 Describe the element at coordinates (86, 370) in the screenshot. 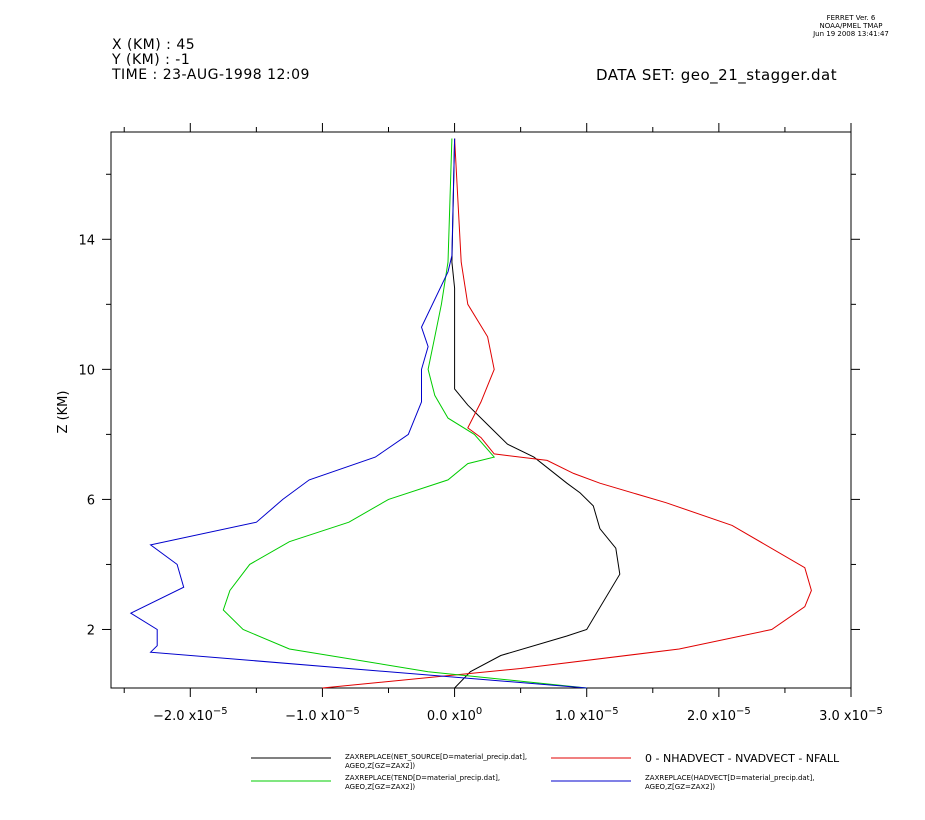

I see `y-tick-label: 10` at that location.